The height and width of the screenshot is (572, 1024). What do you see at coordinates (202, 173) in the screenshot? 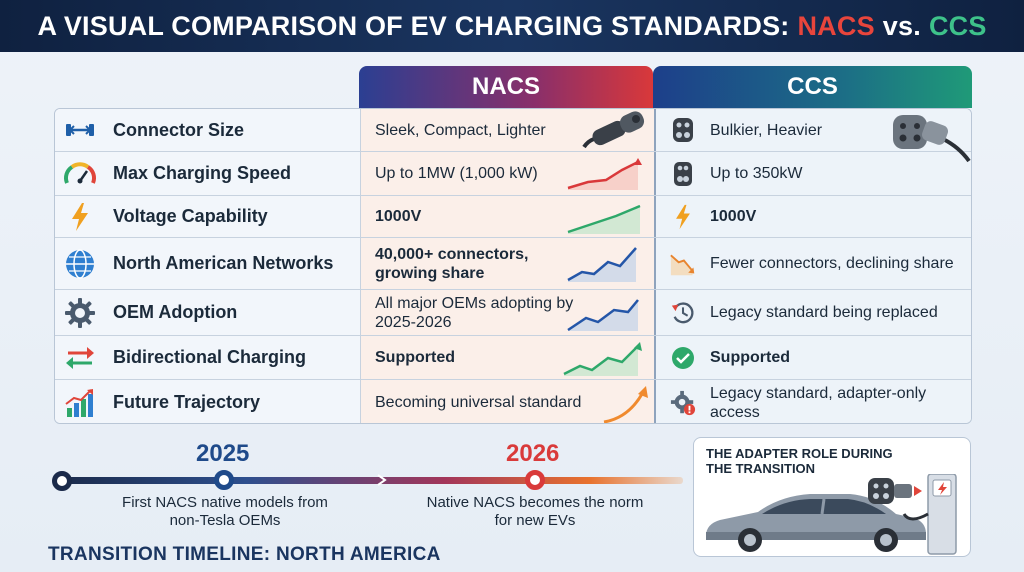
I see `row-label: Max Charging Speed` at bounding box center [202, 173].